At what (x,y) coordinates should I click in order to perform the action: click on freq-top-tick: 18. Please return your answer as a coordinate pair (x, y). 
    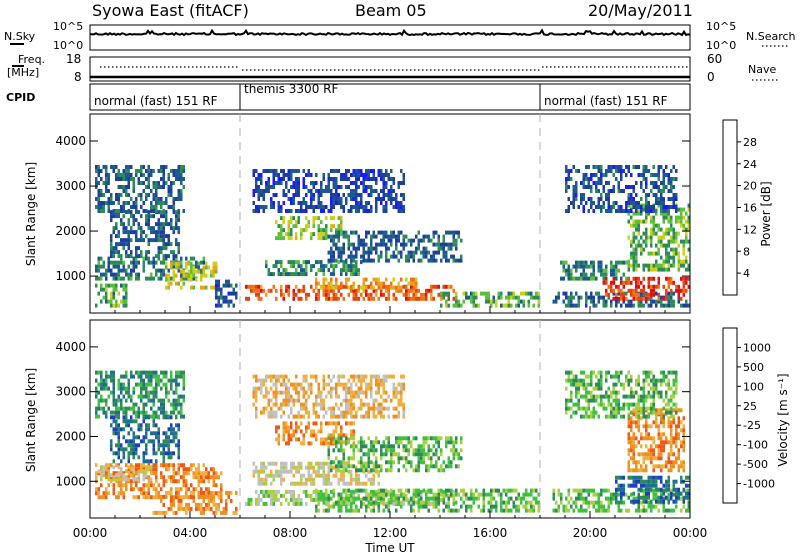
    Looking at the image, I should click on (73, 59).